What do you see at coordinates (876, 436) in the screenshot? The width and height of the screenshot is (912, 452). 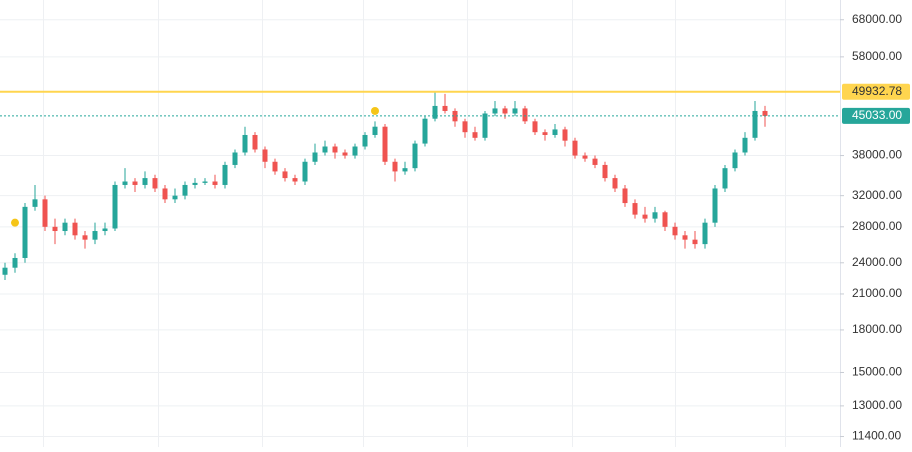 I see `y-tick-label: 11400.00` at bounding box center [876, 436].